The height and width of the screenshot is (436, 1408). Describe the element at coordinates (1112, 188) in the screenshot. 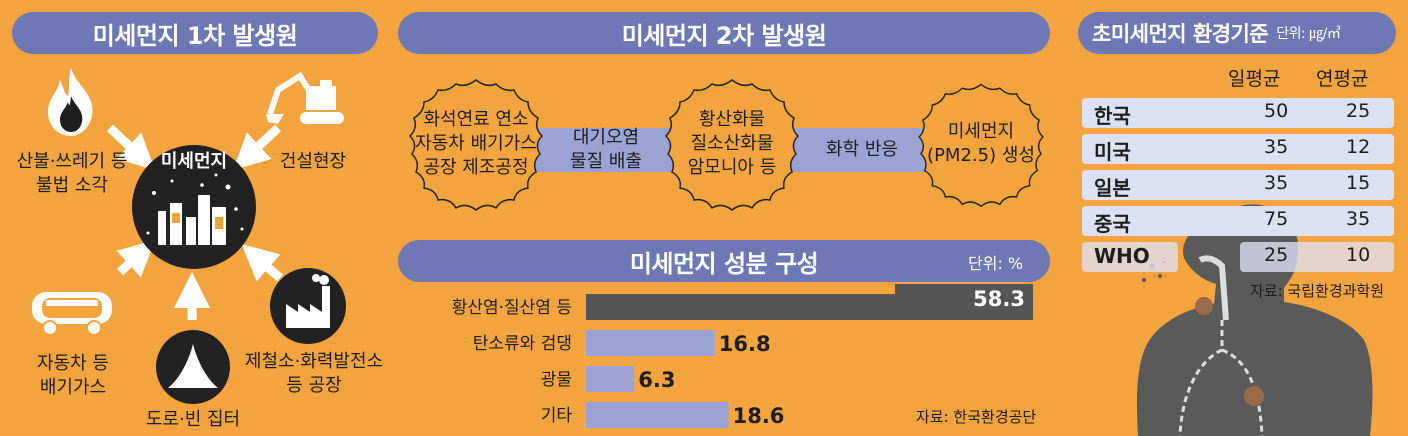

I see `country-name: 일본` at that location.